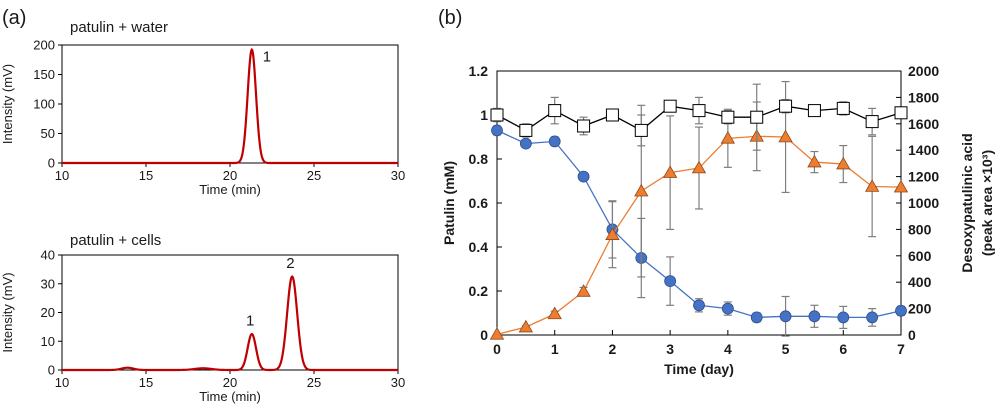 The image size is (1000, 409). I want to click on y-tick-label: 50, so click(48, 133).